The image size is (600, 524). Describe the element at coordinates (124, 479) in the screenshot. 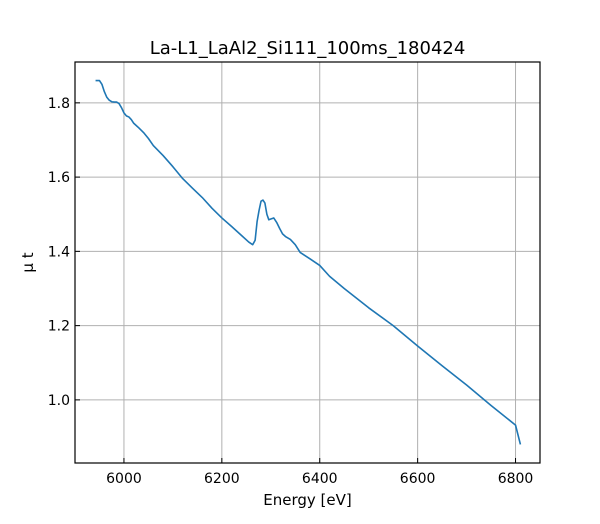

I see `x-tick-label: 6000` at that location.